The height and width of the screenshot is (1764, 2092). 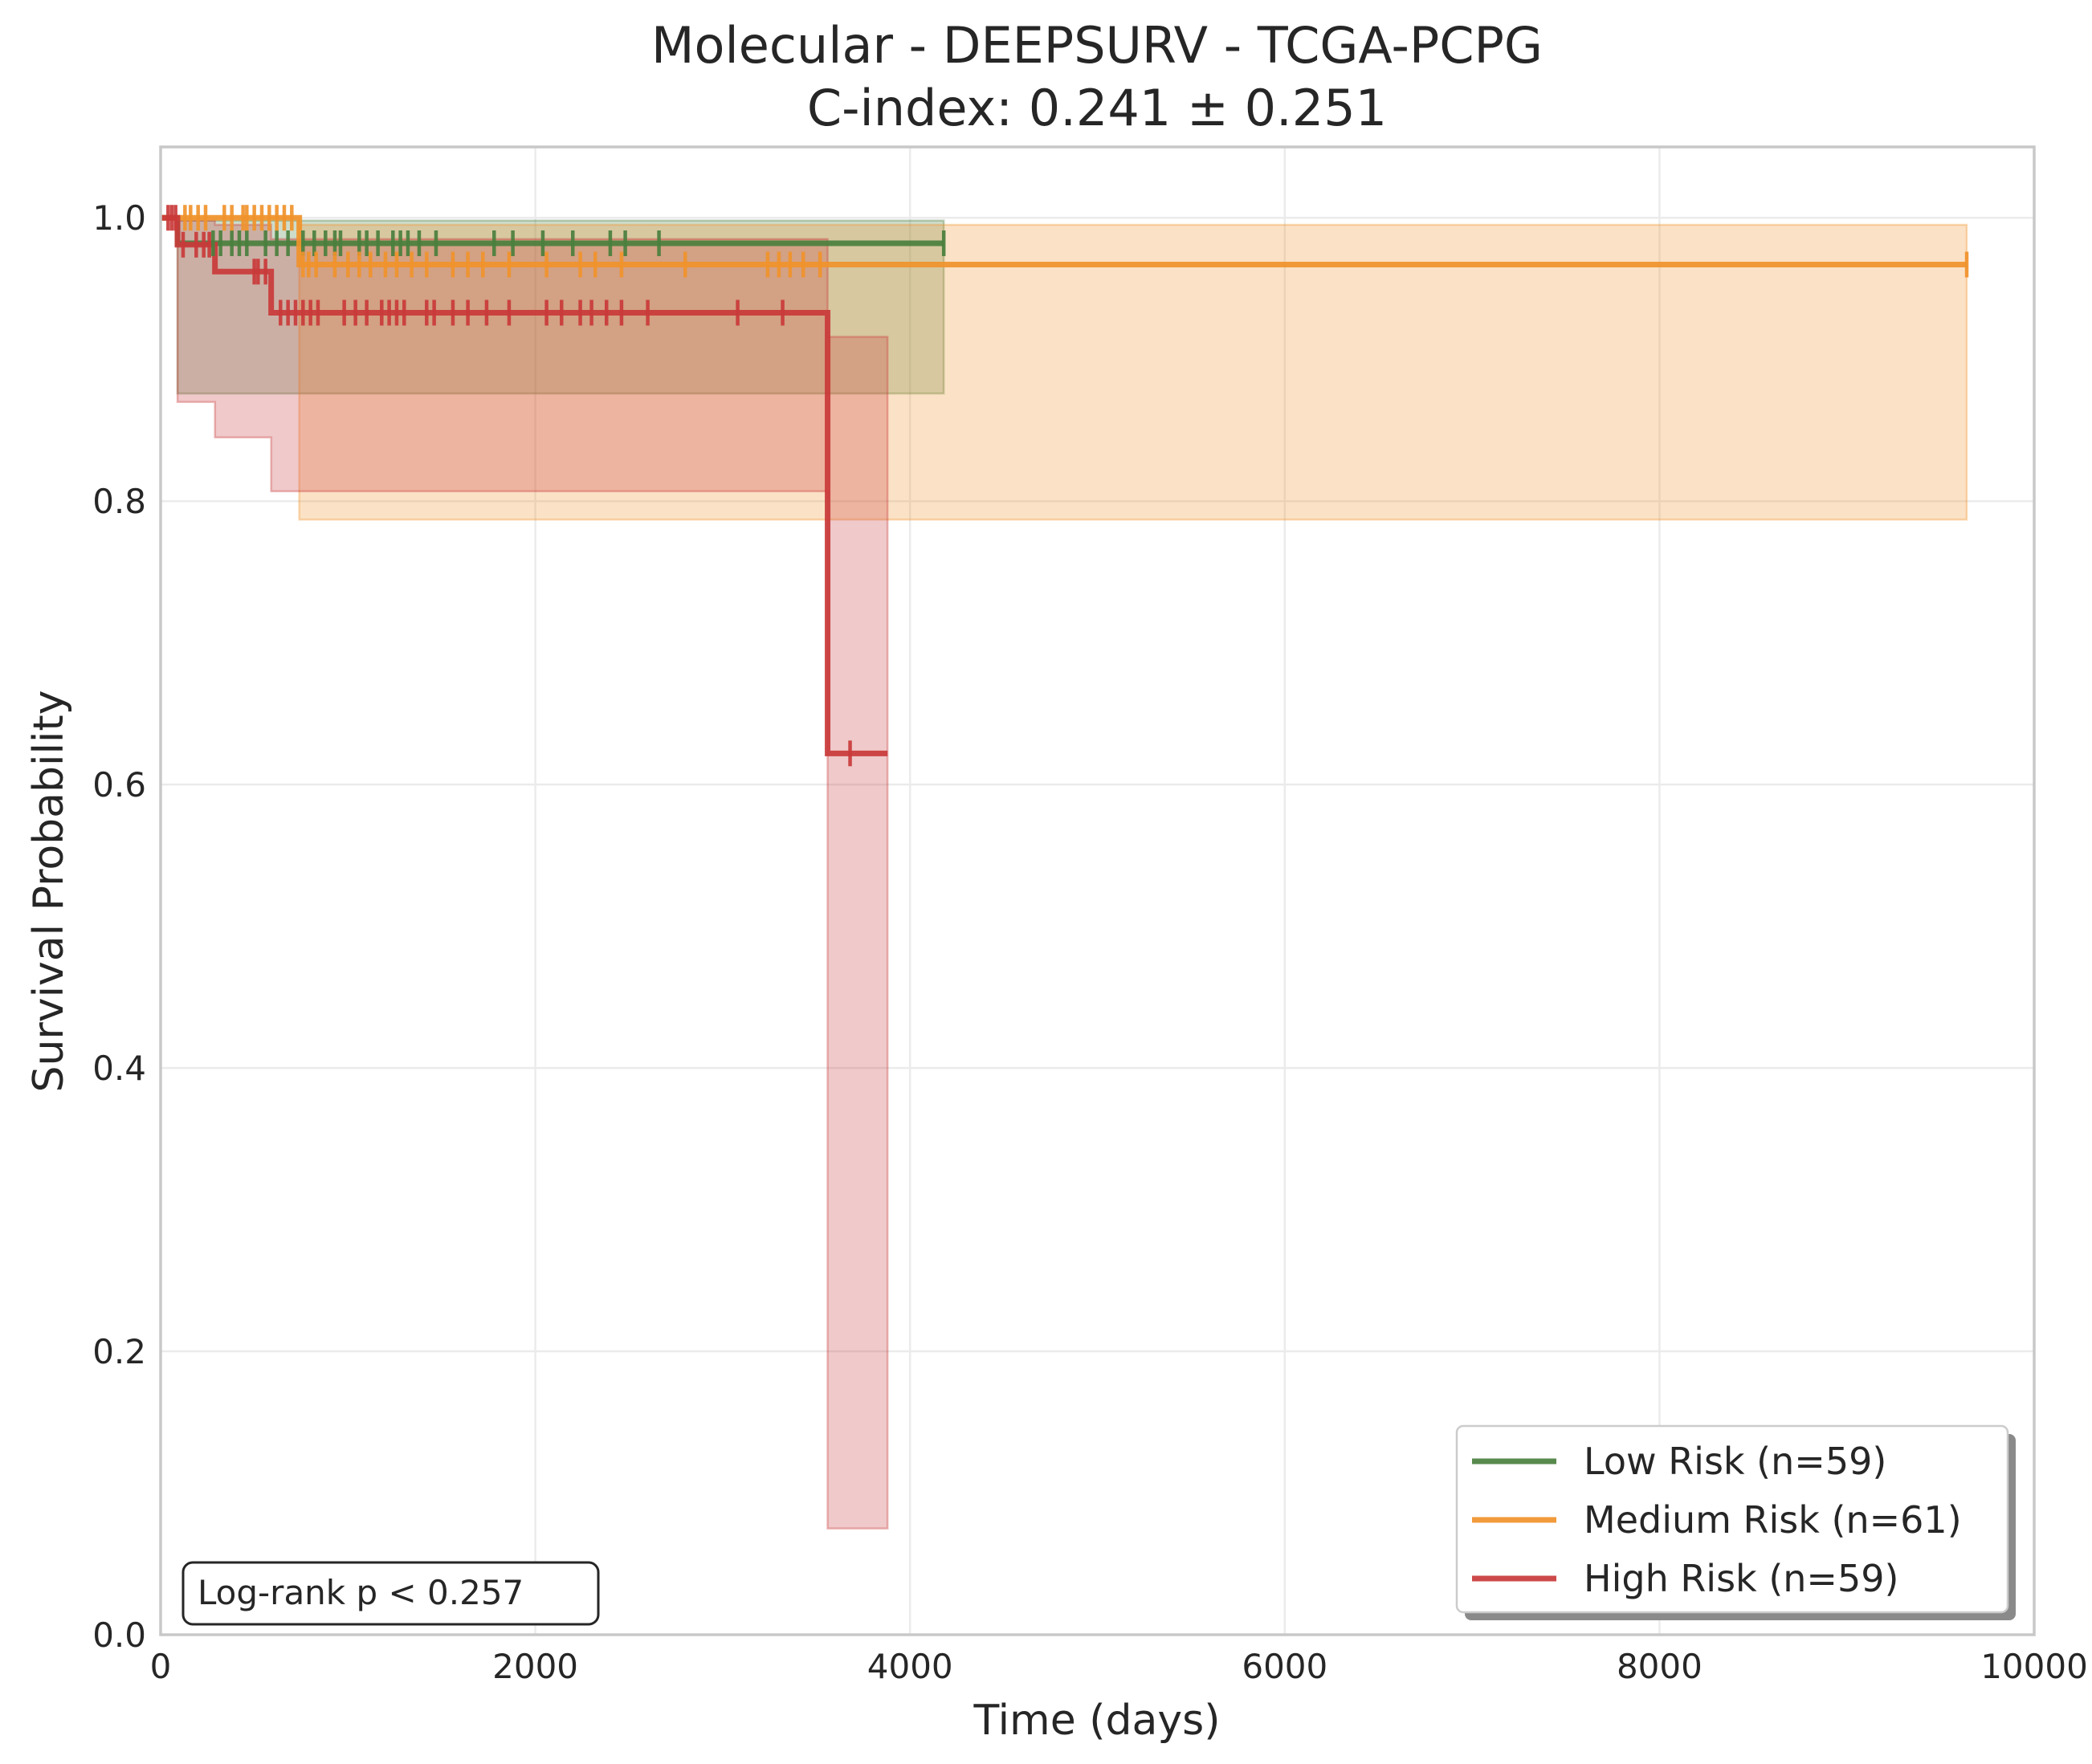 What do you see at coordinates (119, 785) in the screenshot?
I see `y-tick-label: 0.6` at bounding box center [119, 785].